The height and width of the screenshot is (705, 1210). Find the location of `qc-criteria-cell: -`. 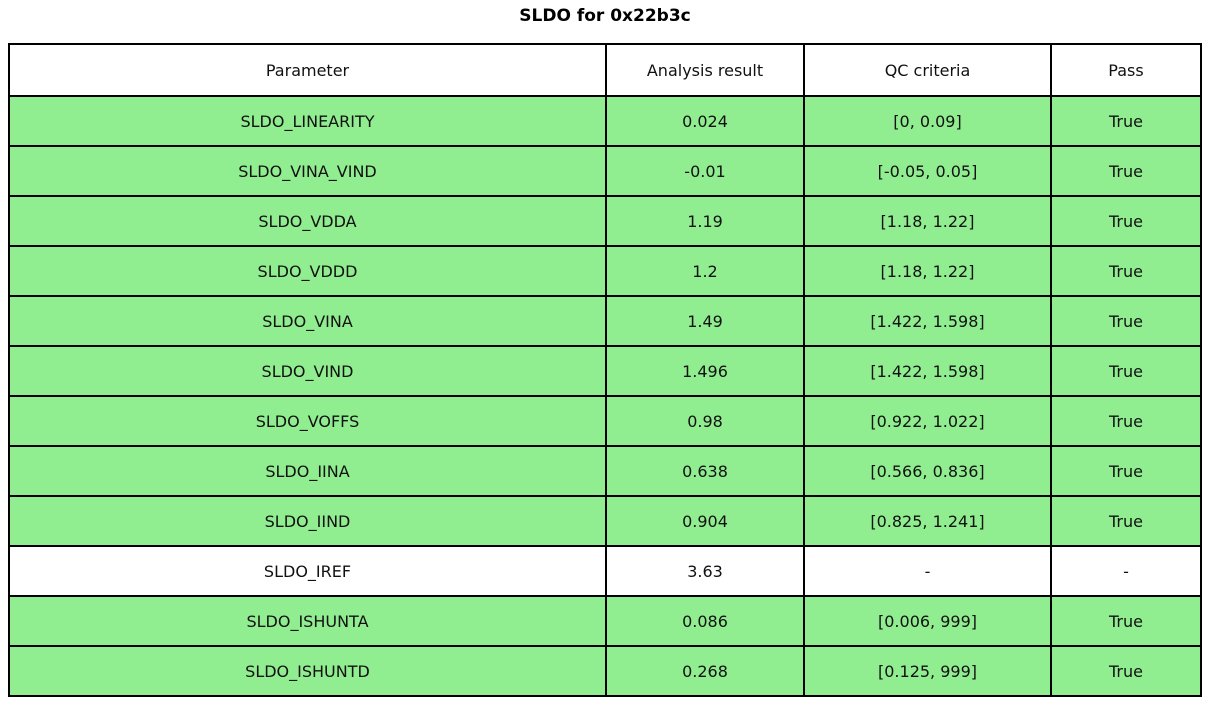

qc-criteria-cell: - is located at coordinates (927, 571).